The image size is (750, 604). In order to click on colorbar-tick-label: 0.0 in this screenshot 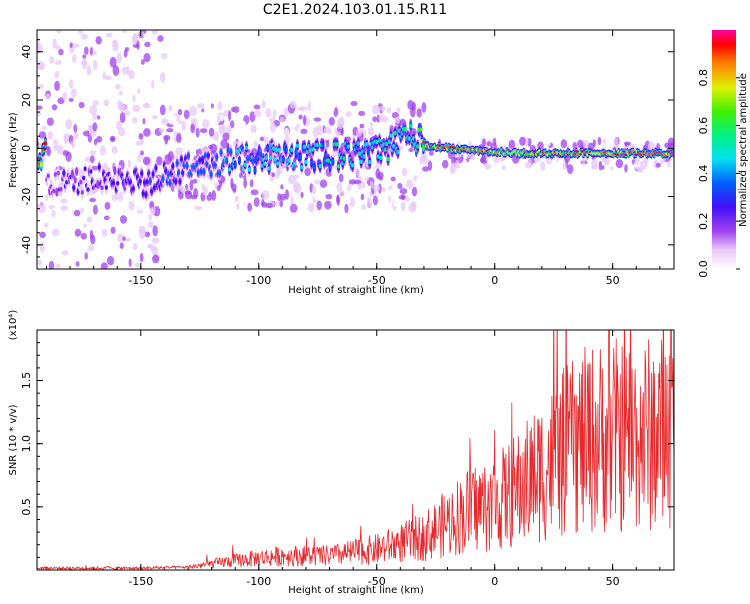, I will do `click(703, 269)`.